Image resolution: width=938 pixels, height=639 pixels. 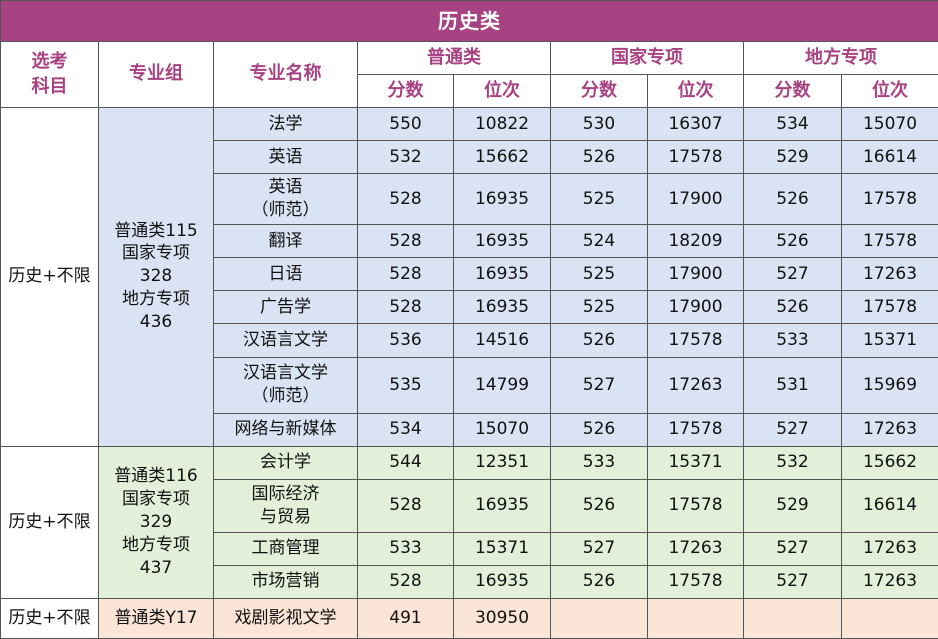 I want to click on table-title: 历史类, so click(x=469, y=21).